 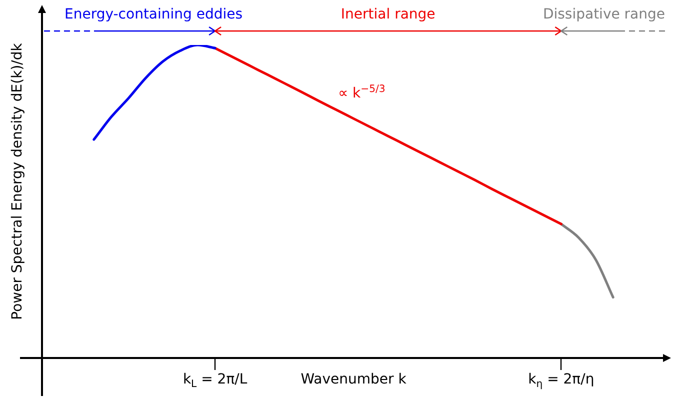 What do you see at coordinates (18, 181) in the screenshot?
I see `y-axis-title: Power Spectral Energy density dE(k)/dk` at bounding box center [18, 181].